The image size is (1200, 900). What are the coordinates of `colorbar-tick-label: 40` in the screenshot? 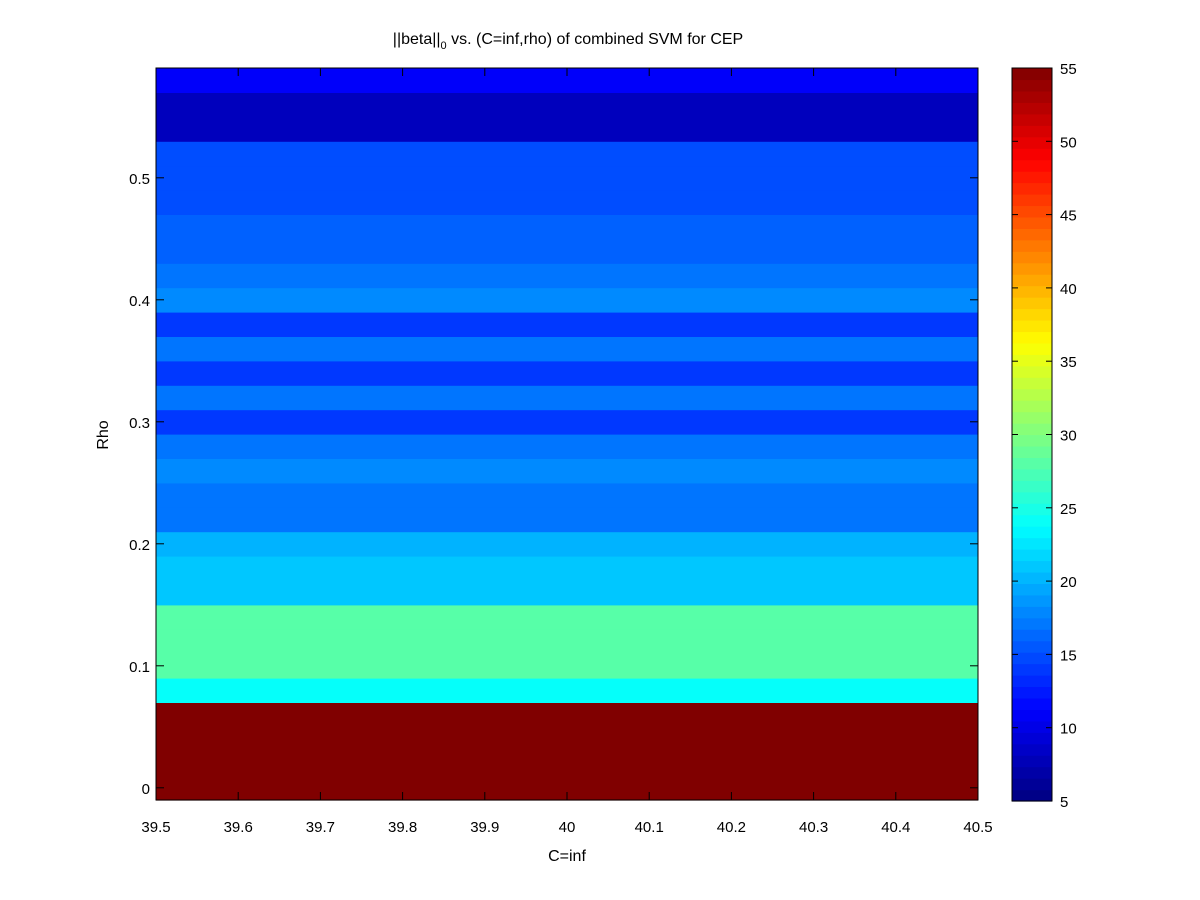 It's located at (1068, 289).